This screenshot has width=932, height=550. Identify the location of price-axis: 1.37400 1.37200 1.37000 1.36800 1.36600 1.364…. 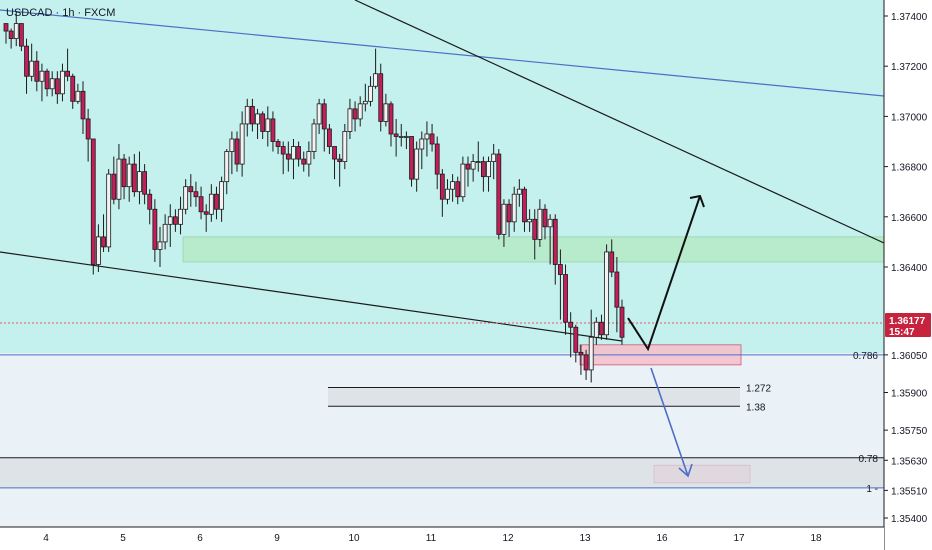
(907, 275).